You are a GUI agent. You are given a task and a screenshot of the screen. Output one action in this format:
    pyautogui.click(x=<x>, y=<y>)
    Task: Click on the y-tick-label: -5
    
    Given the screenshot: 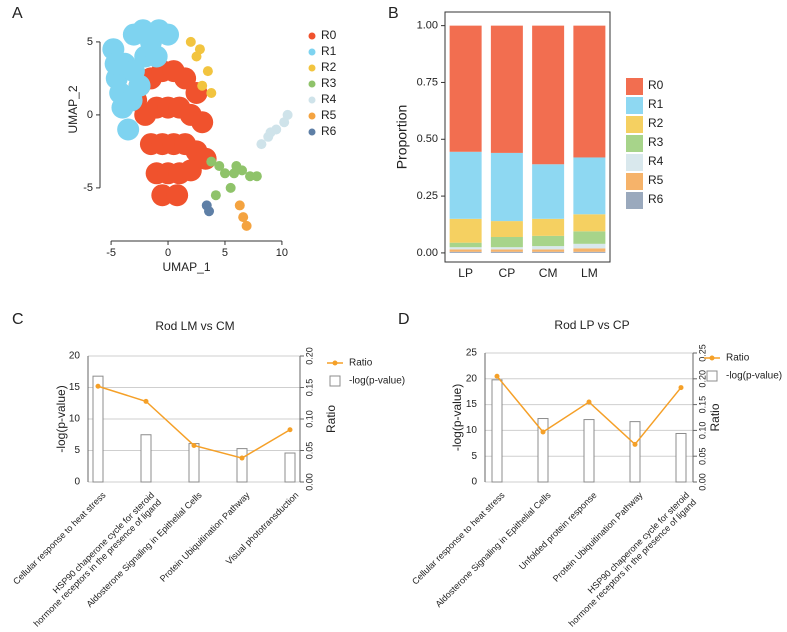 What is the action you would take?
    pyautogui.click(x=88, y=188)
    